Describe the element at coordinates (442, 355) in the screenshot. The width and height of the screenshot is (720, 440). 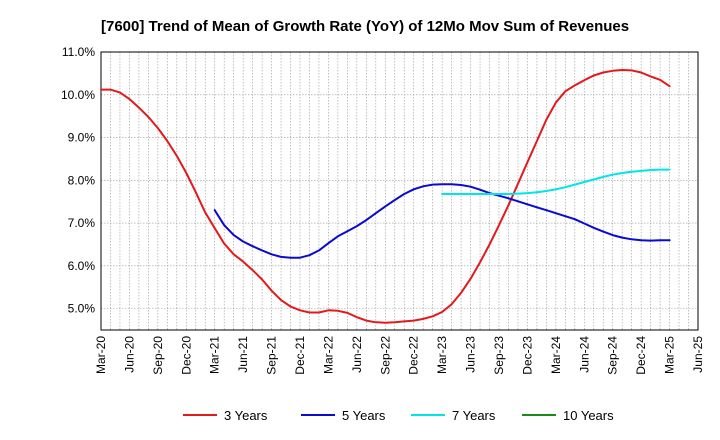
I see `x-tick-label: Mar-23` at that location.